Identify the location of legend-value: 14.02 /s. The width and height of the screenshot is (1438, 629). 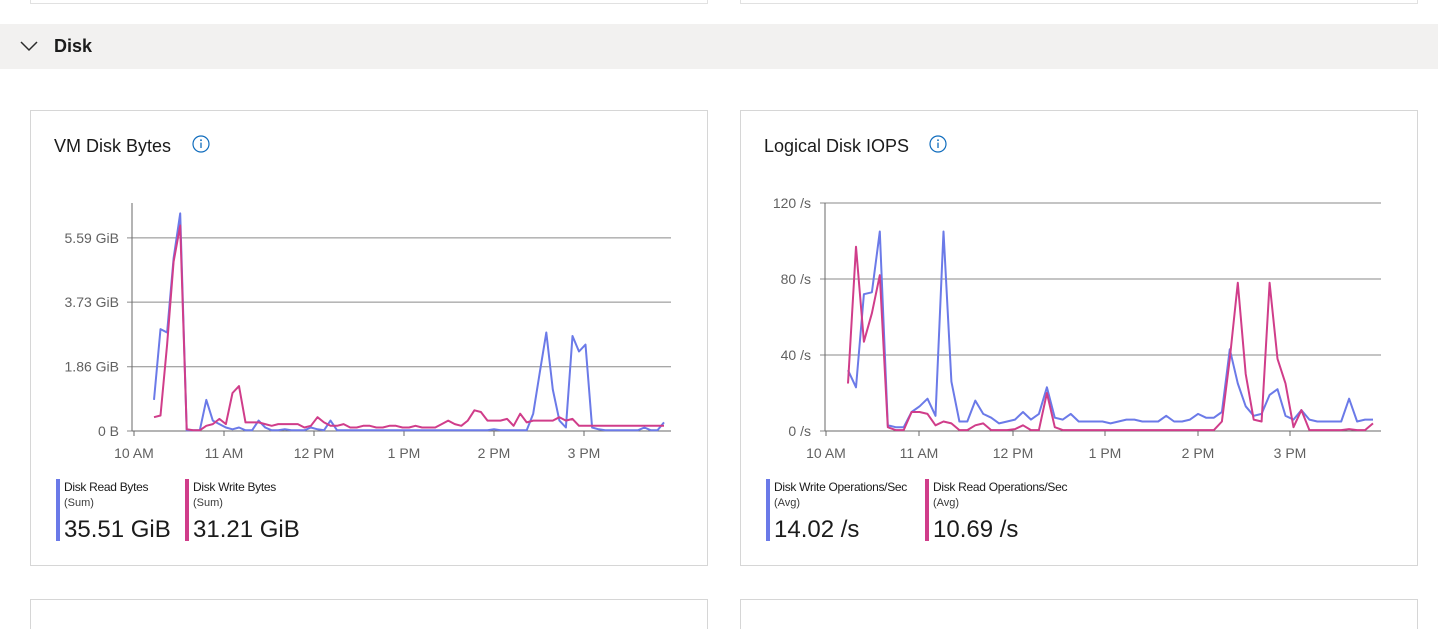
(817, 529).